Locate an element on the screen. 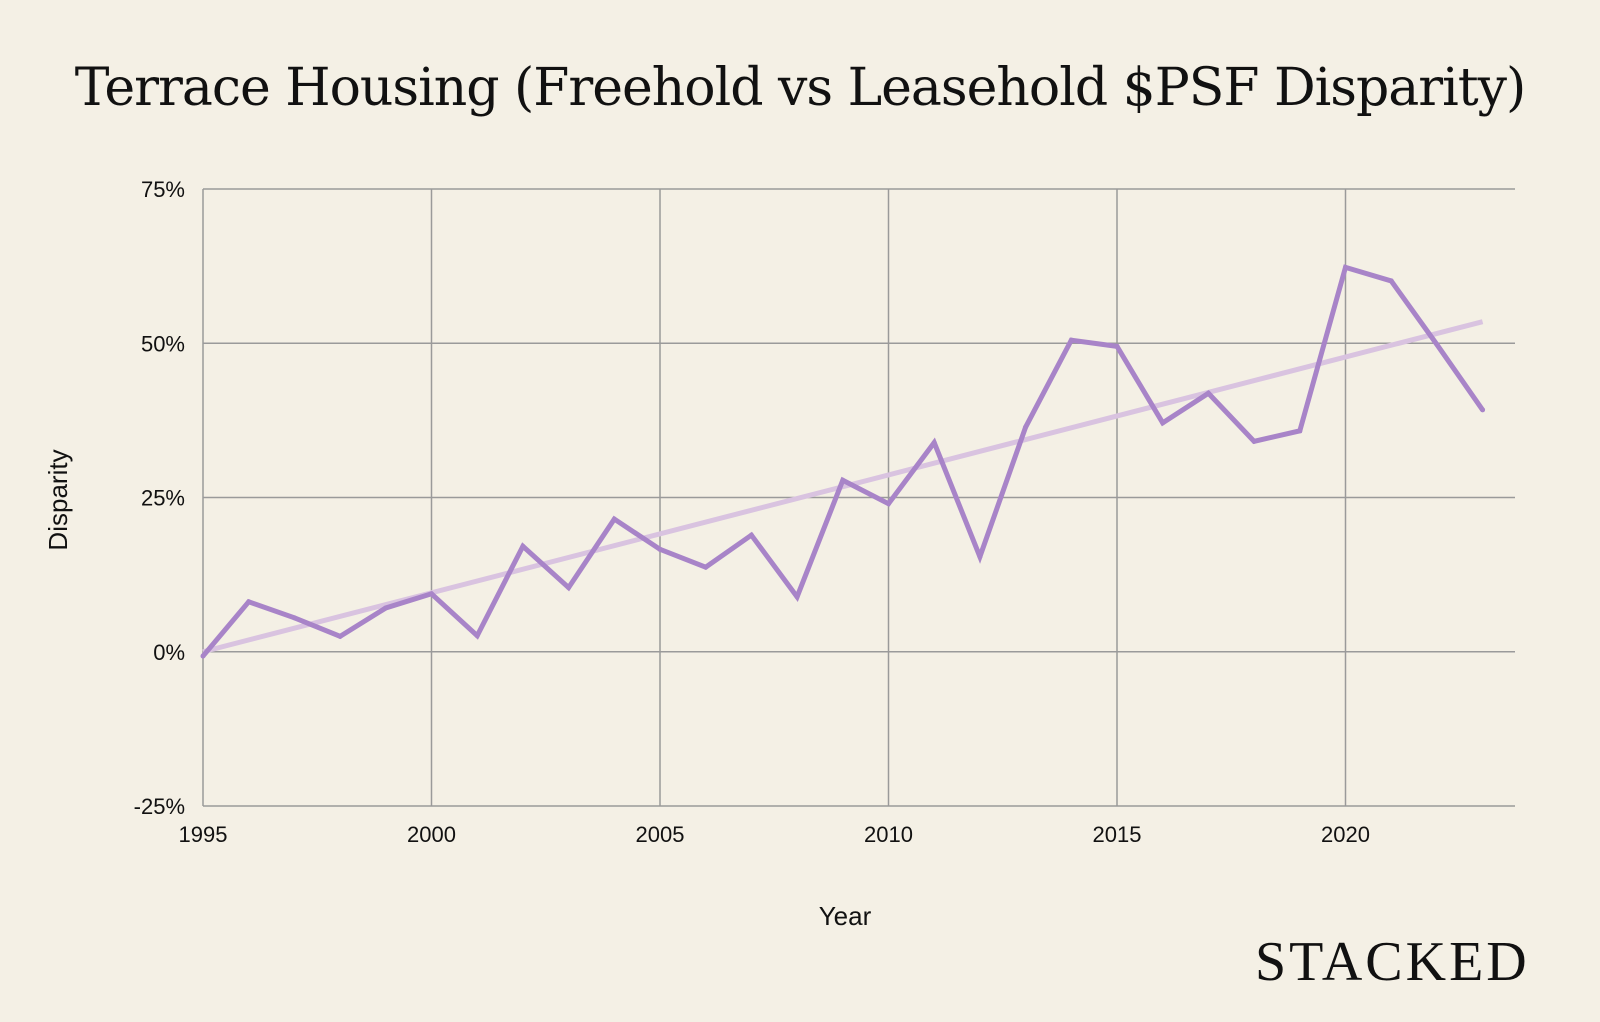  x-tick-label: 2020 is located at coordinates (1345, 834).